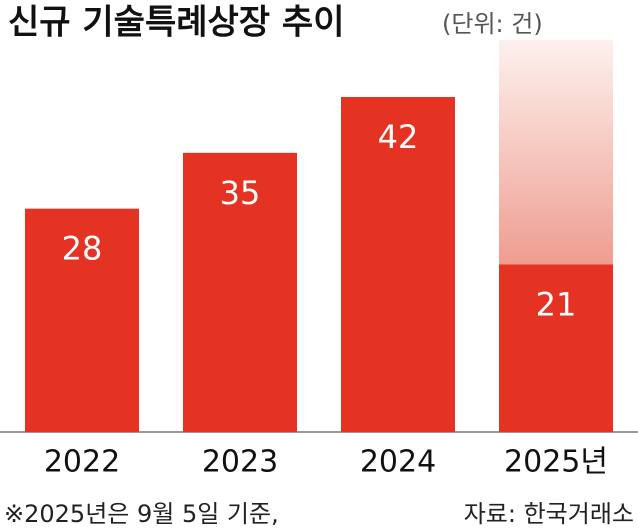  Describe the element at coordinates (240, 462) in the screenshot. I see `x-tick-label: 2023` at that location.